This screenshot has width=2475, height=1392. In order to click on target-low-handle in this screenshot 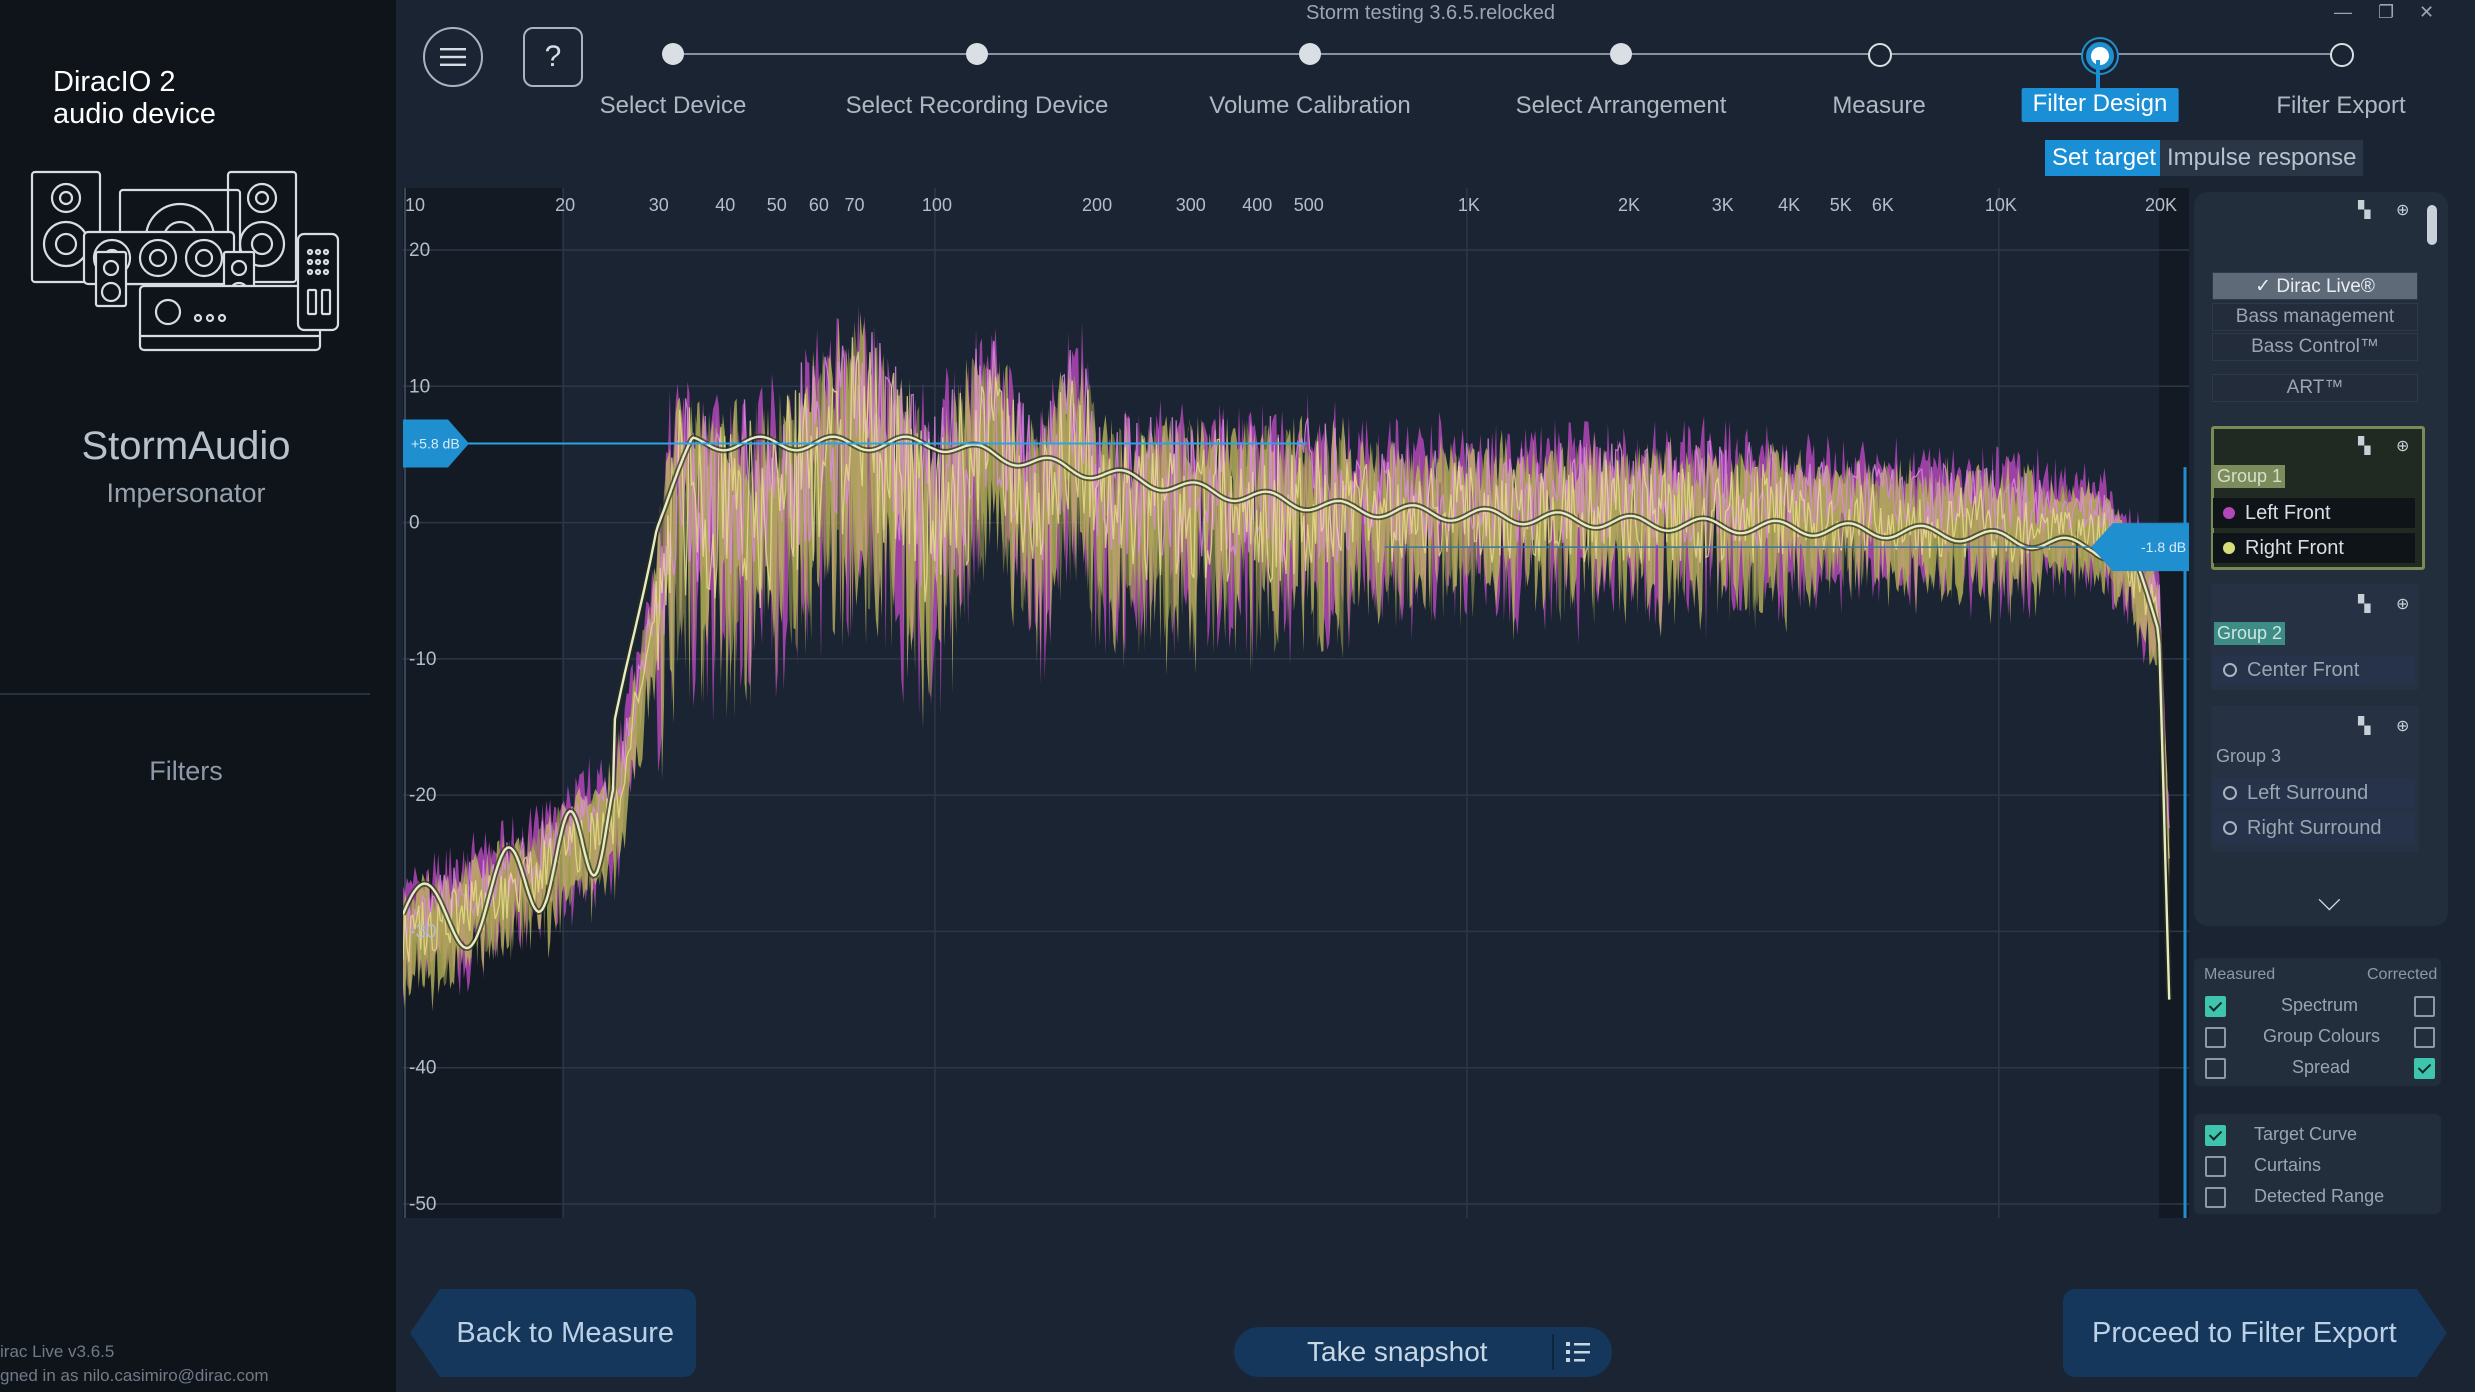, I will do `click(436, 443)`.